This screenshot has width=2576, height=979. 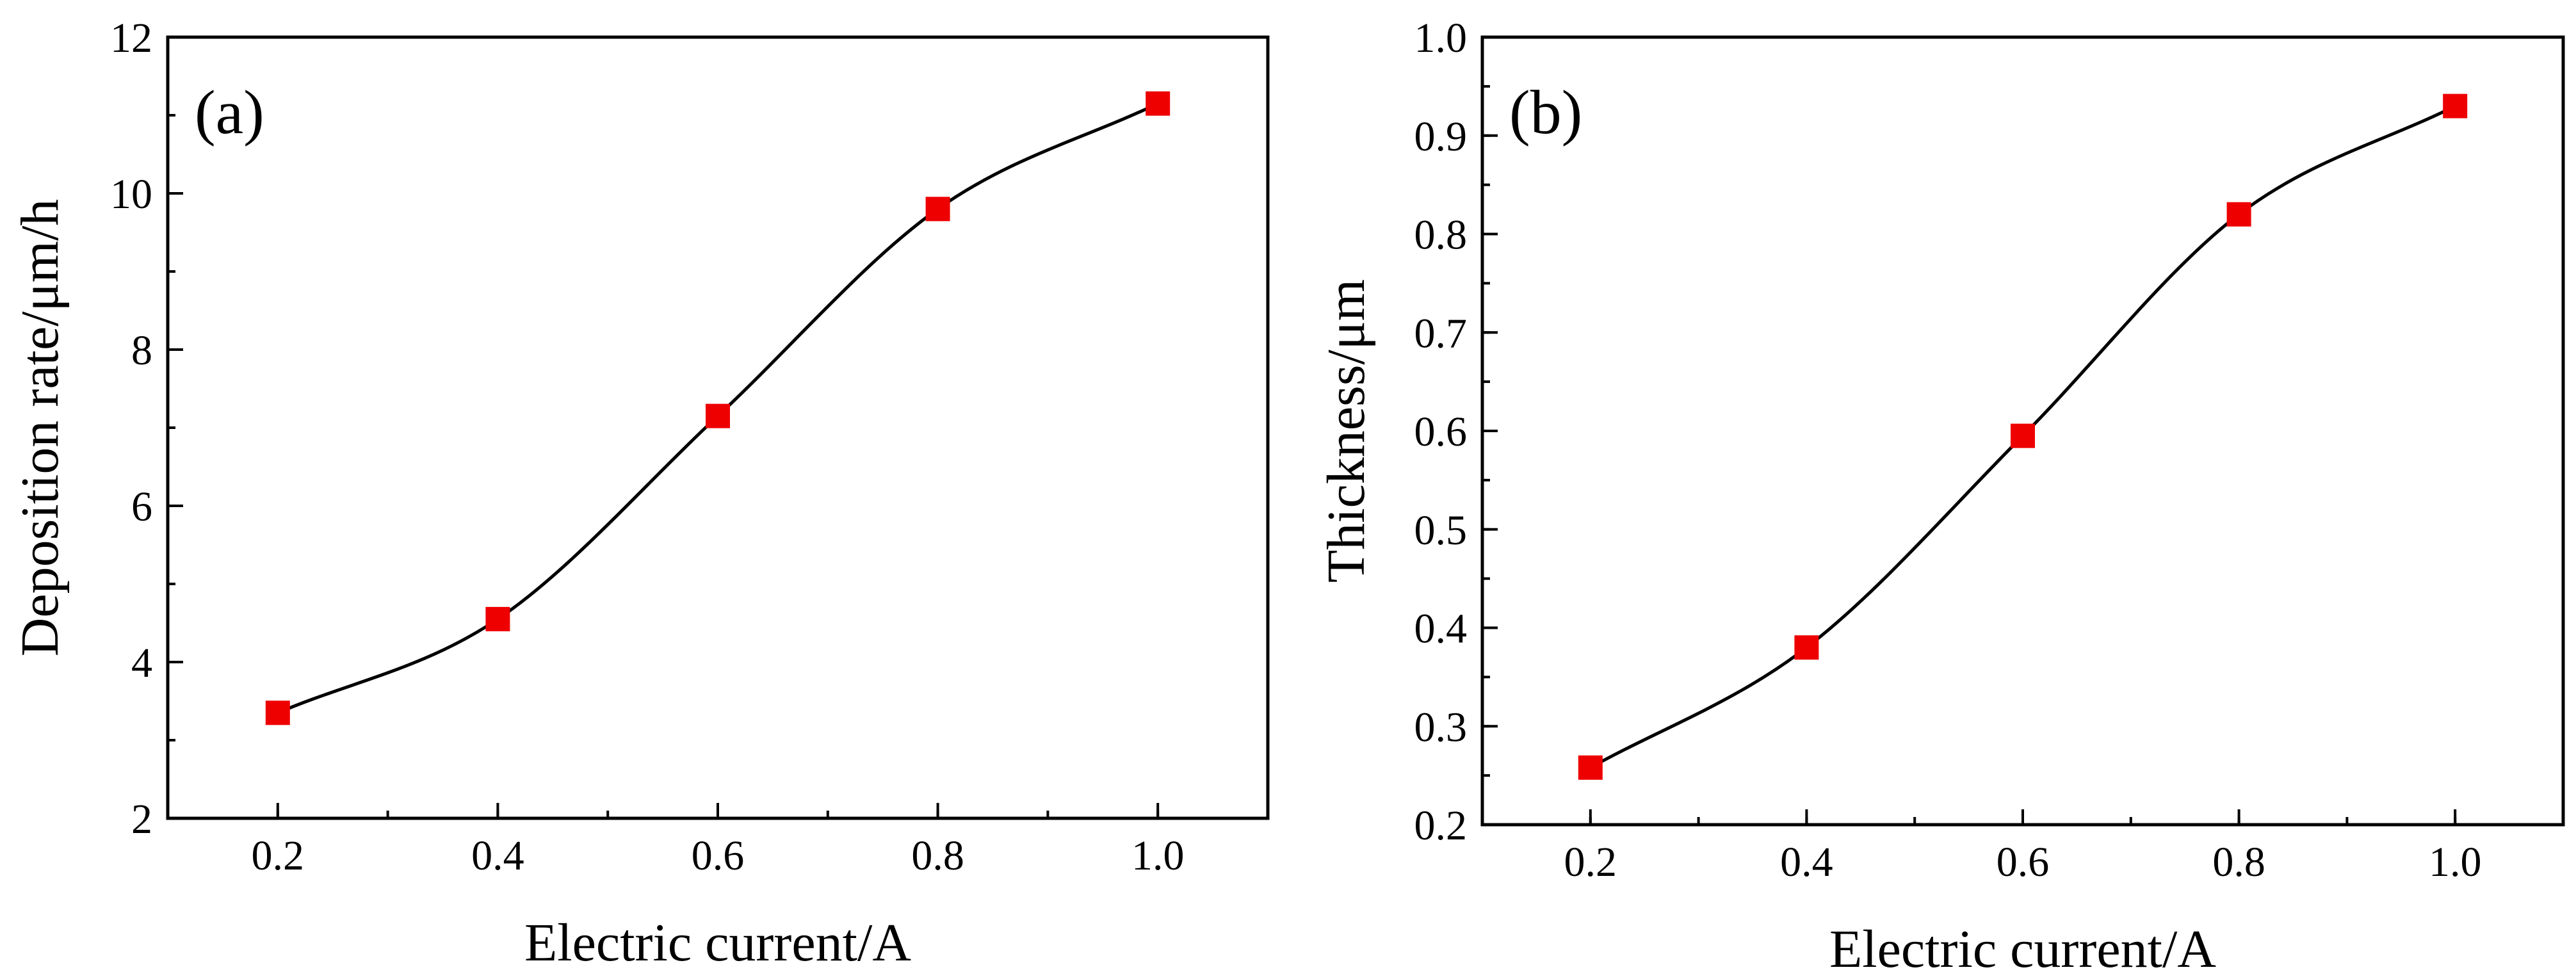 I want to click on y-tick-label: 0.6, so click(x=1441, y=432).